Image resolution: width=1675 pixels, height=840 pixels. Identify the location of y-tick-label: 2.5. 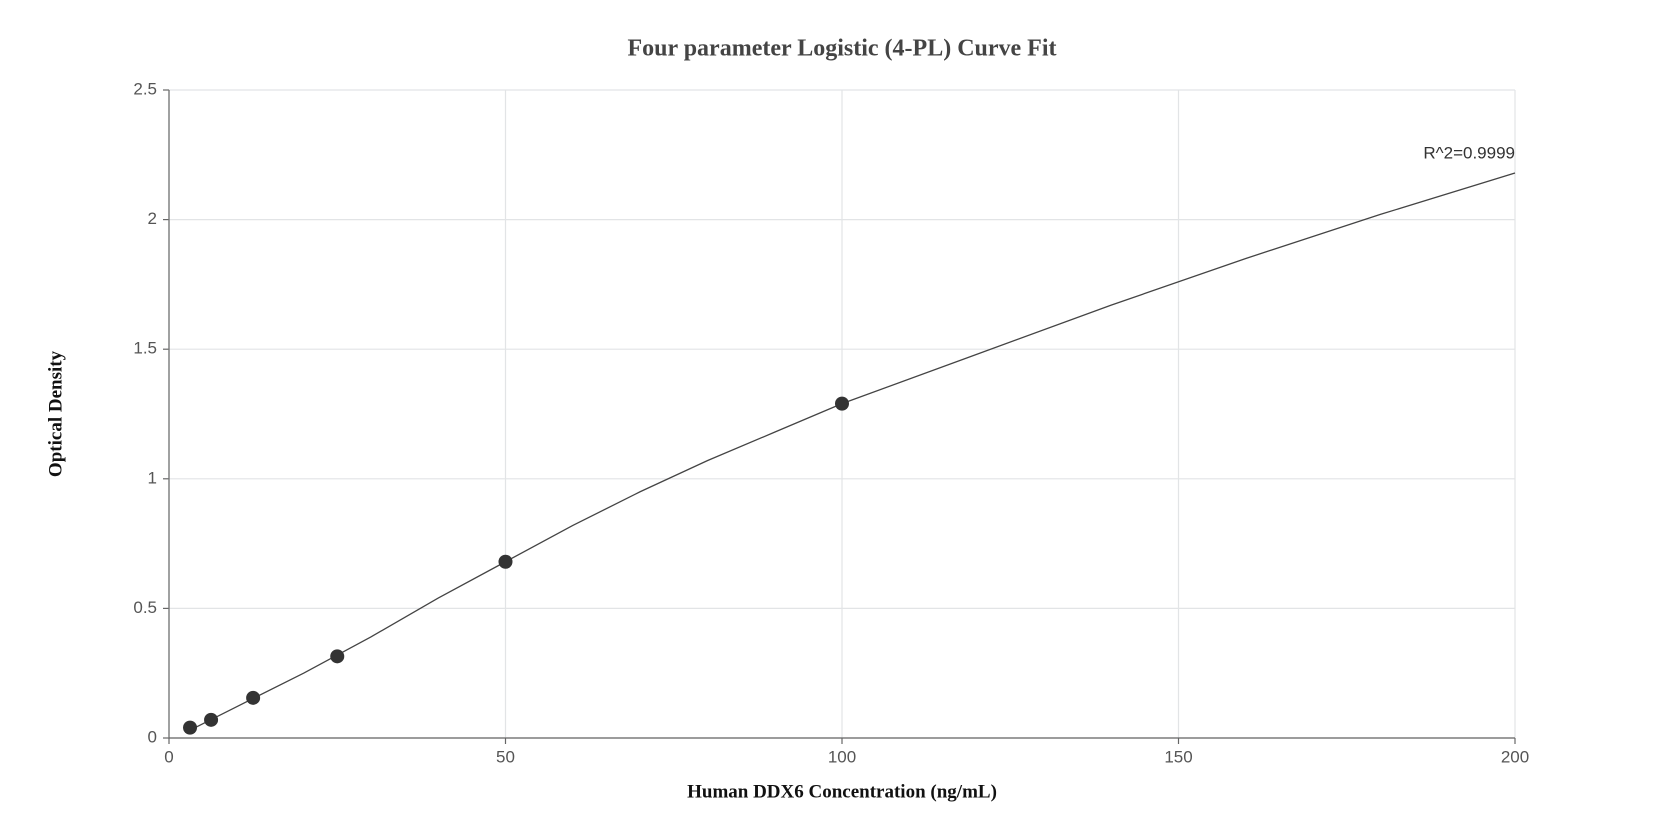
(145, 88).